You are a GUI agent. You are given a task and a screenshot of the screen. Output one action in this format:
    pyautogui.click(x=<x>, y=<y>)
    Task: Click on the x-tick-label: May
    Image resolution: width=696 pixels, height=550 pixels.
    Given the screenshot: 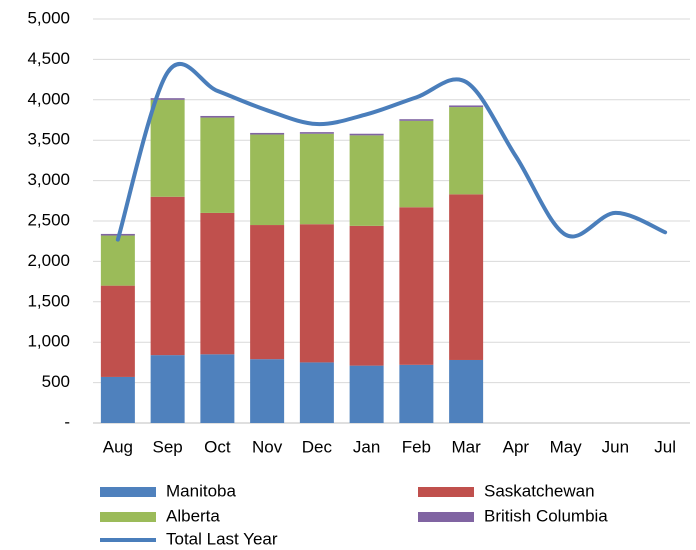 What is the action you would take?
    pyautogui.click(x=566, y=446)
    